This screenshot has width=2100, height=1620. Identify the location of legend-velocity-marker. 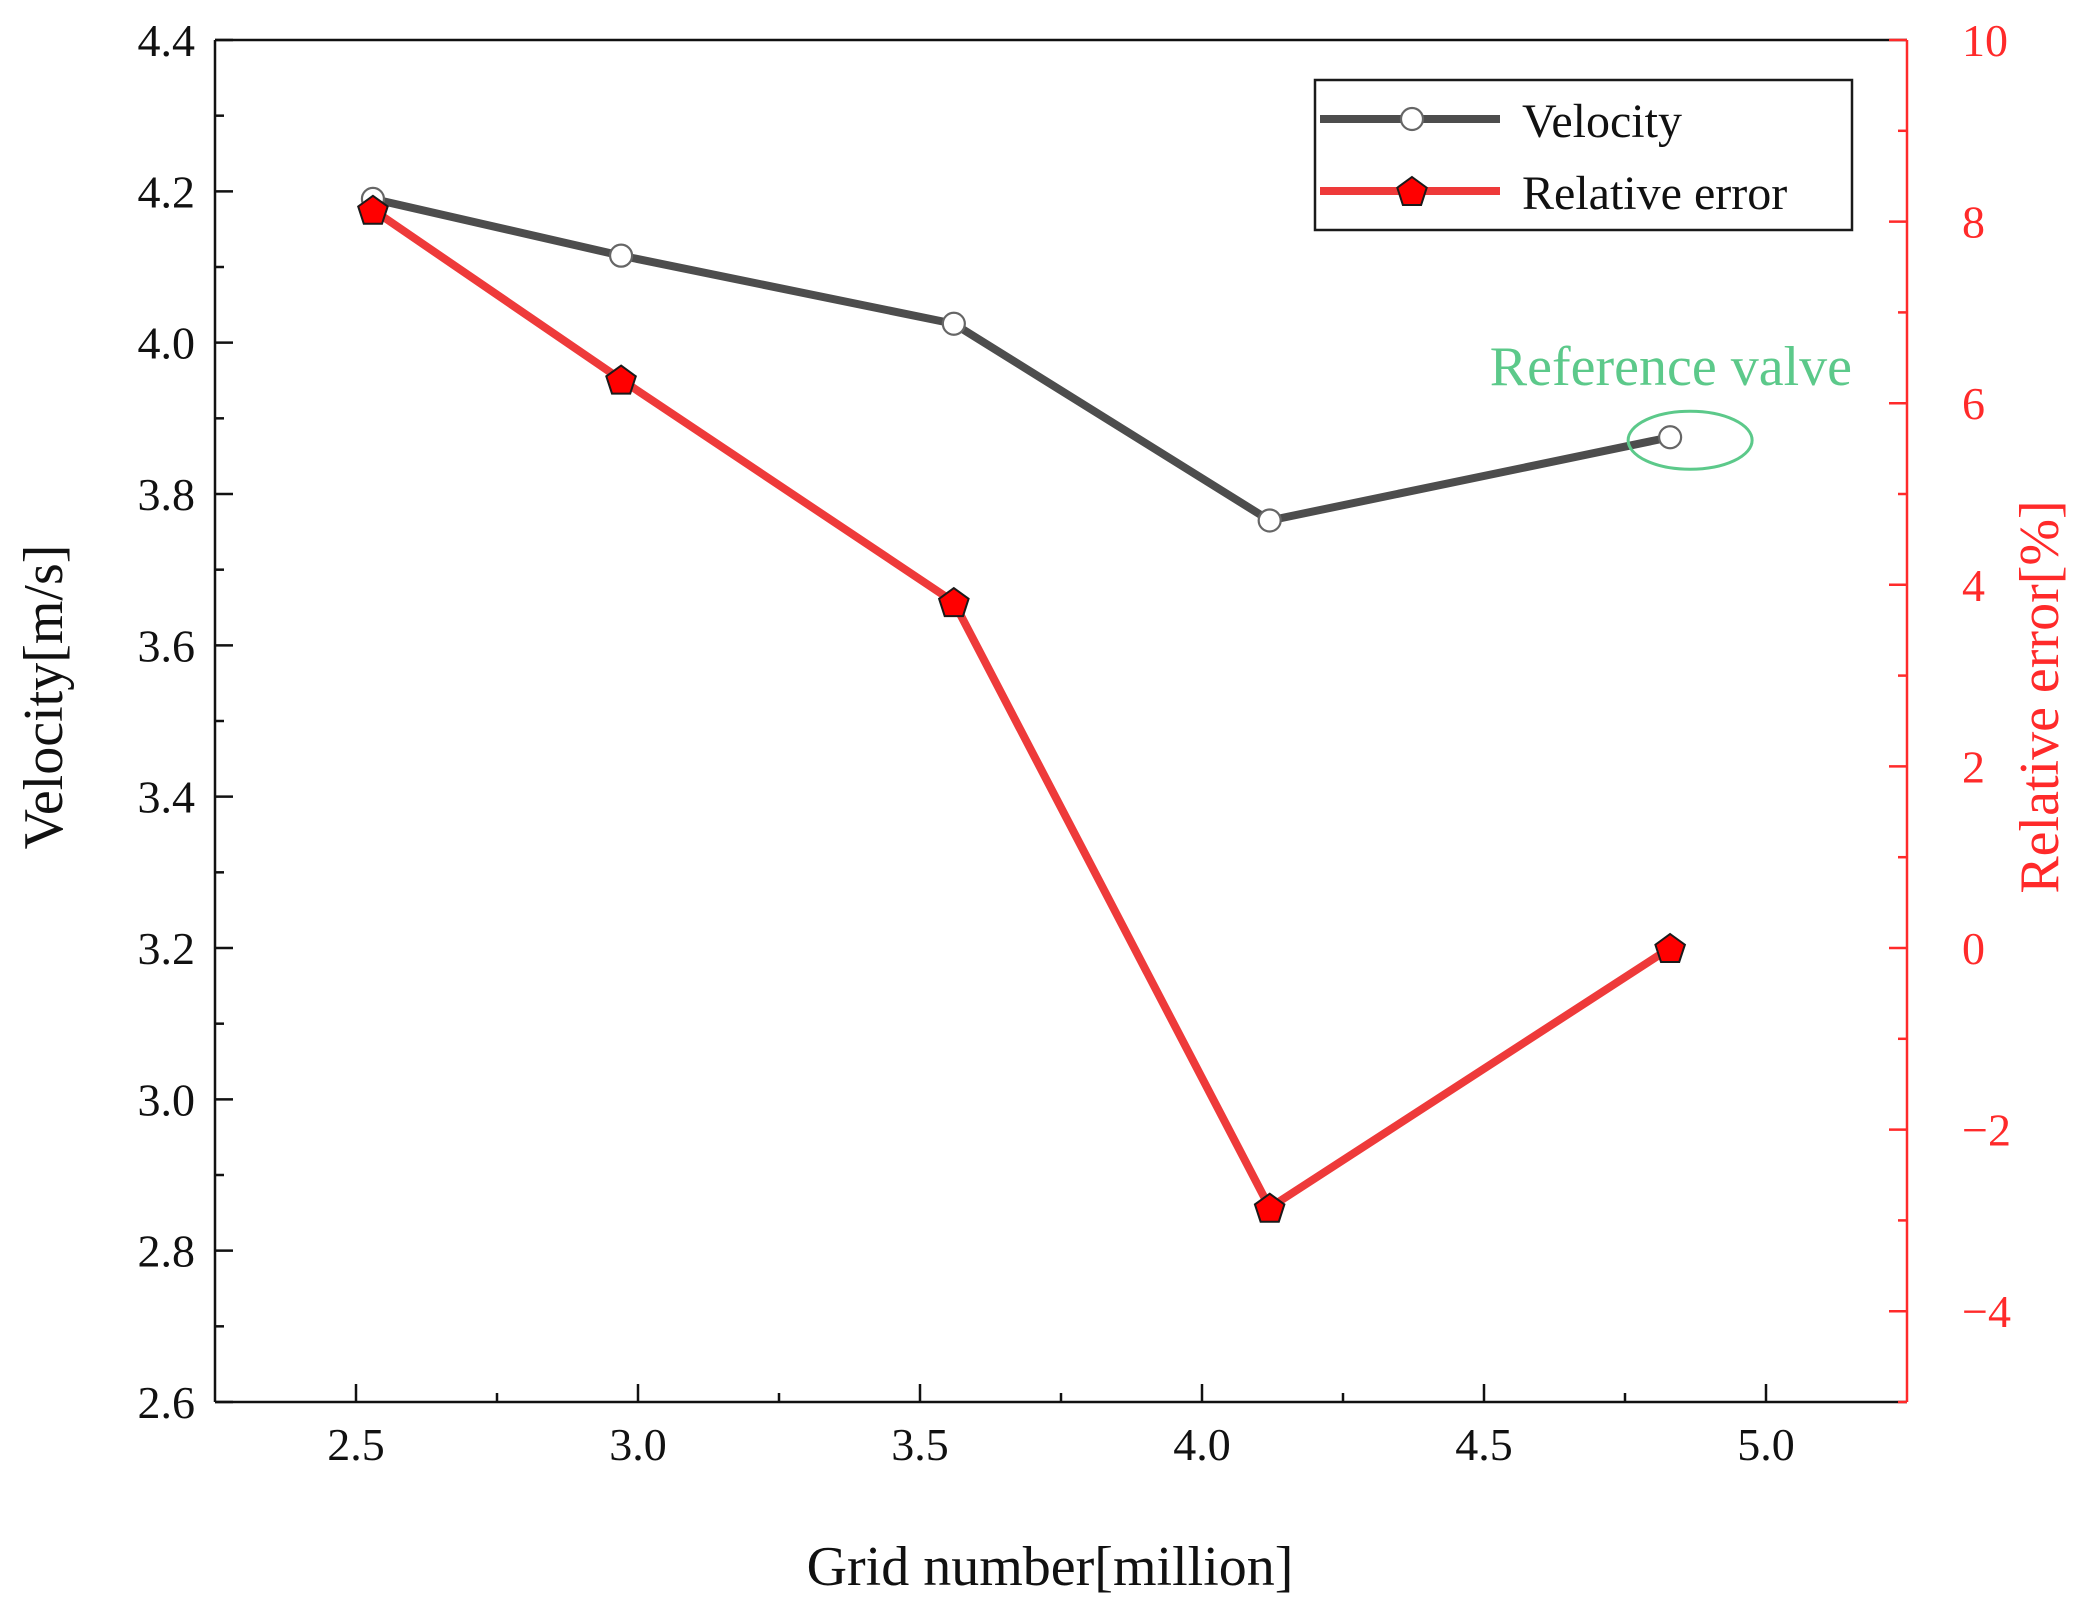
(1412, 119).